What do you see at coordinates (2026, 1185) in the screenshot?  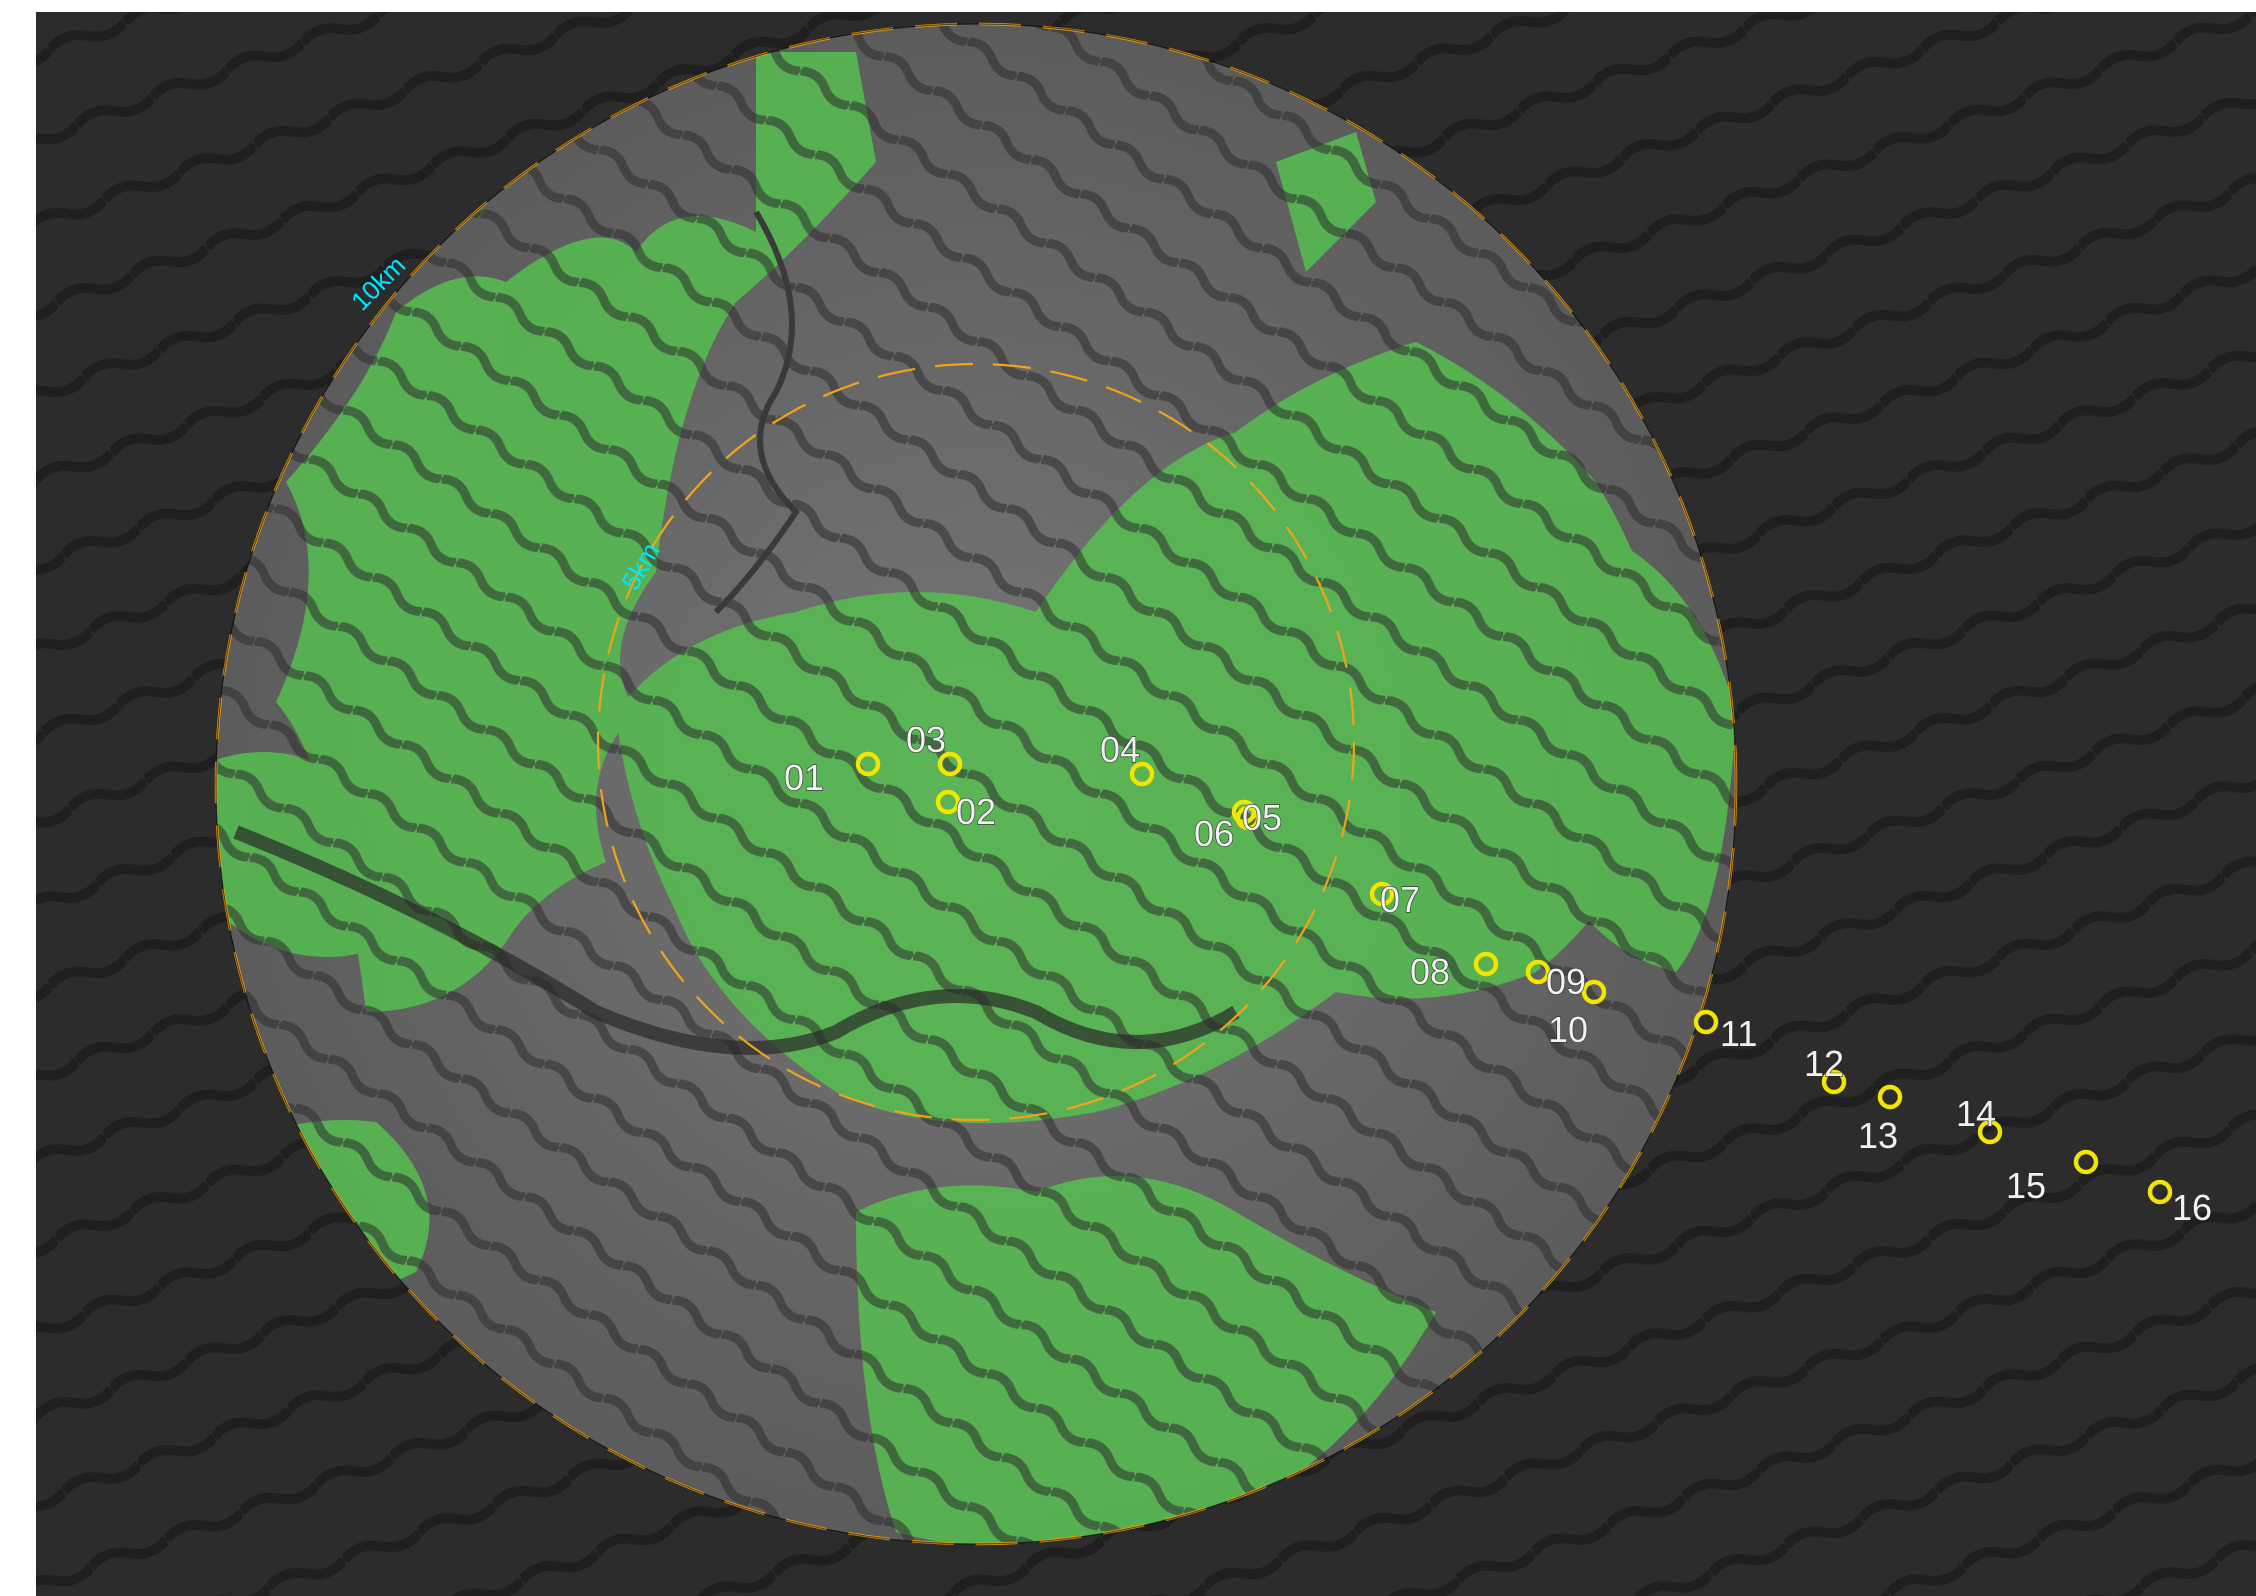 I see `site-label-15: 15` at bounding box center [2026, 1185].